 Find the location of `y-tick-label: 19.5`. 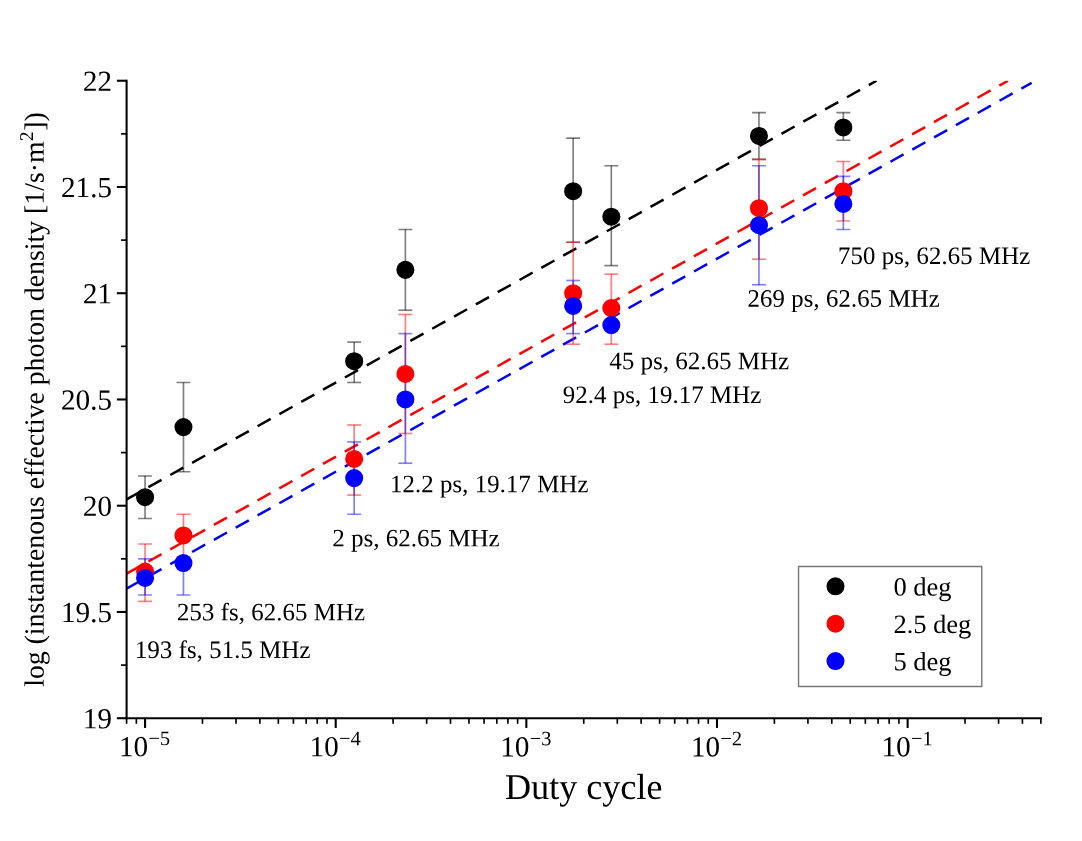

y-tick-label: 19.5 is located at coordinates (87, 612).